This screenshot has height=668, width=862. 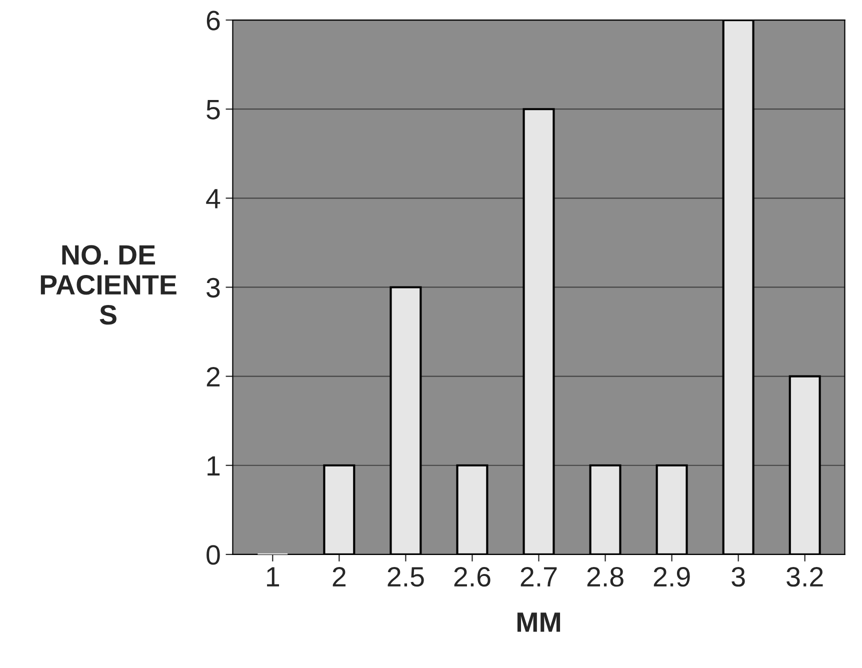 What do you see at coordinates (406, 576) in the screenshot?
I see `x-tick-label: 2.5` at bounding box center [406, 576].